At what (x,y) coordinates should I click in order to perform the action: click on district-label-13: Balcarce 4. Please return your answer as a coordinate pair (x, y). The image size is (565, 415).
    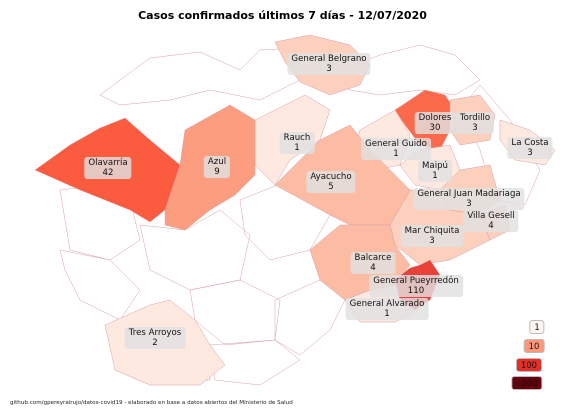
    Looking at the image, I should click on (373, 263).